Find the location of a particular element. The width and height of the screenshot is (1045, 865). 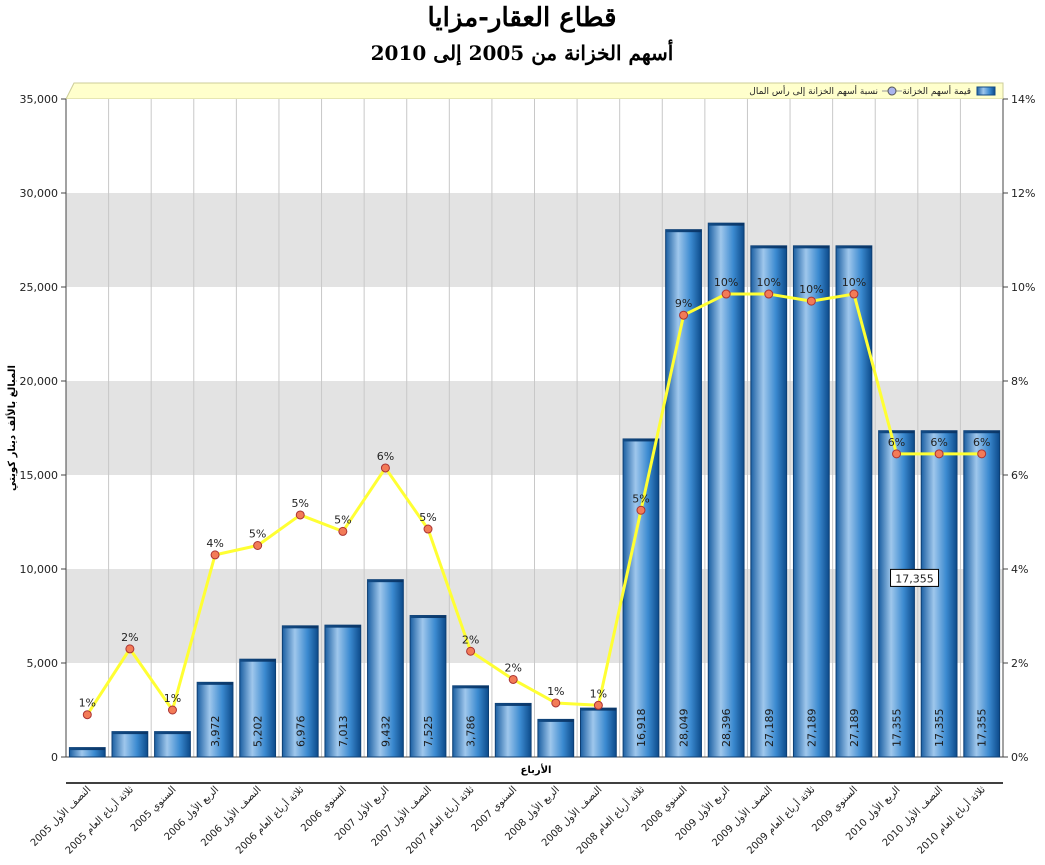

bar-value-label: 5,202 is located at coordinates (258, 732).